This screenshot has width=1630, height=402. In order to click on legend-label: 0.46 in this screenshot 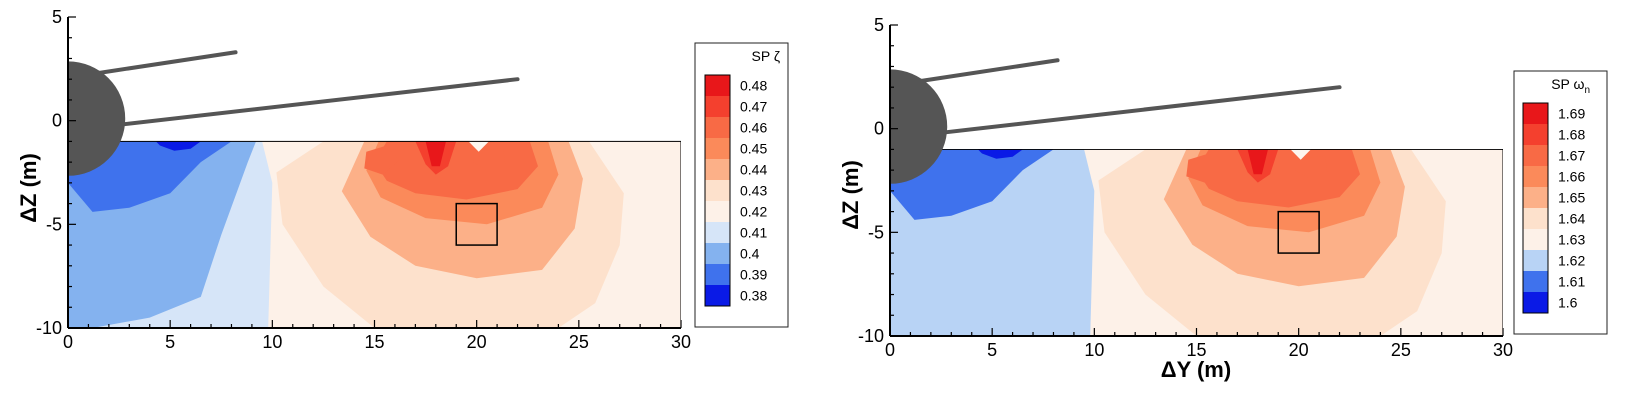, I will do `click(753, 128)`.